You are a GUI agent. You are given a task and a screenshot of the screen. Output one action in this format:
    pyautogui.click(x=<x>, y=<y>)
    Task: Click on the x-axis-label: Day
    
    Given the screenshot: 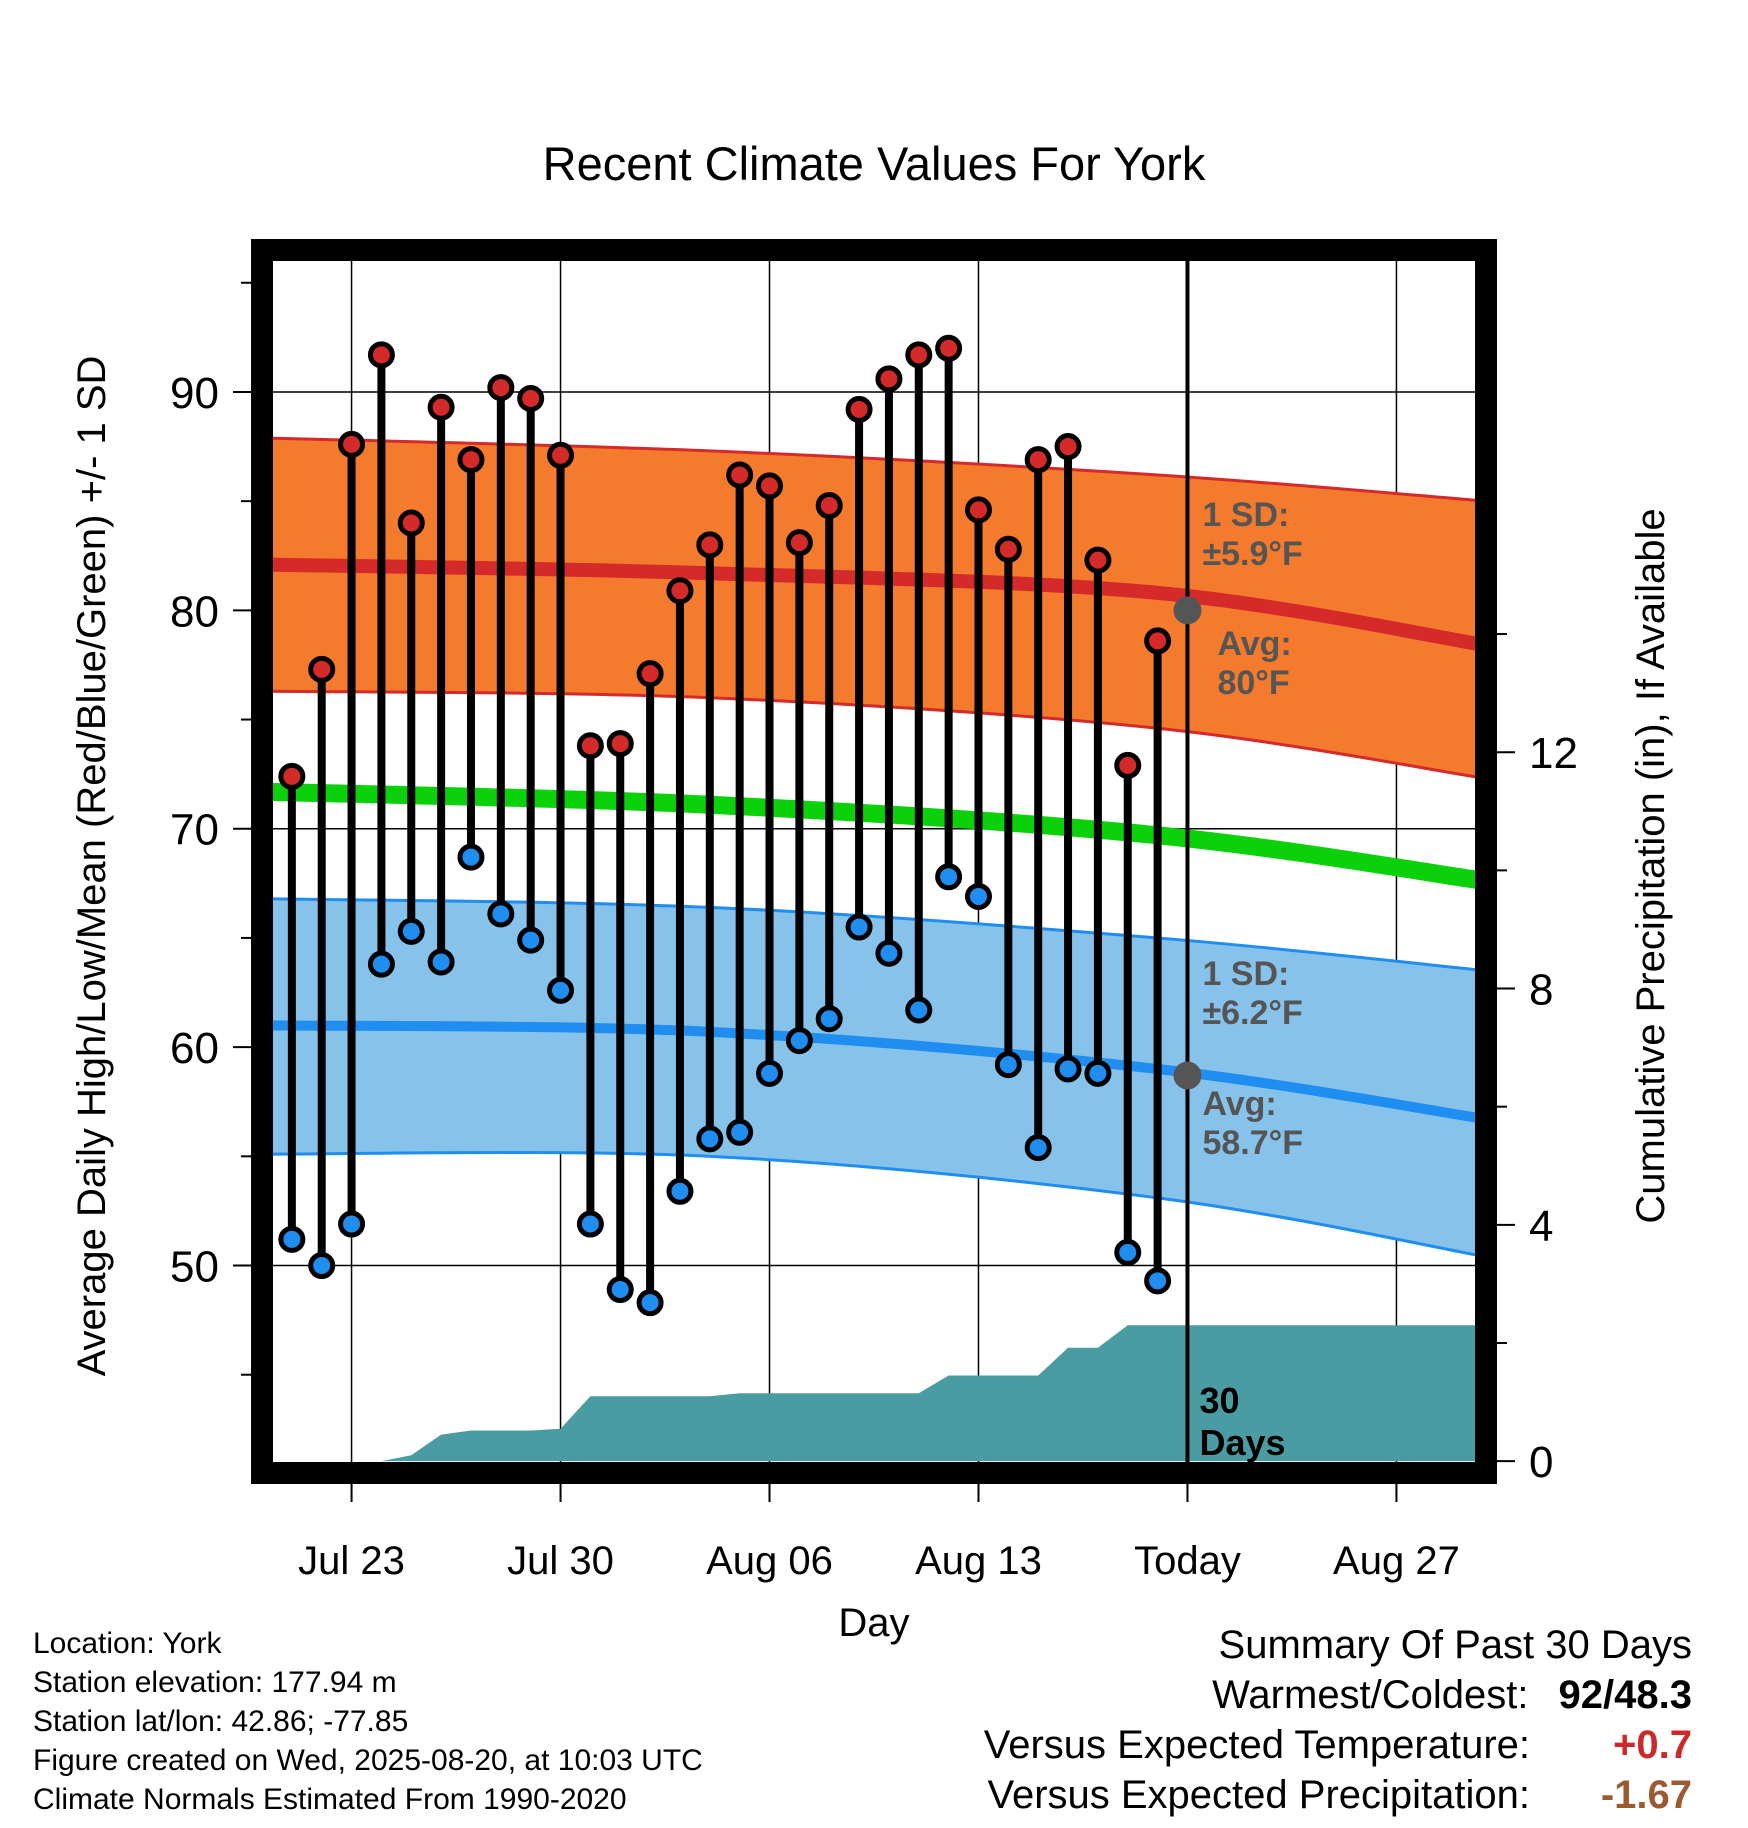 What is the action you would take?
    pyautogui.click(x=873, y=1623)
    